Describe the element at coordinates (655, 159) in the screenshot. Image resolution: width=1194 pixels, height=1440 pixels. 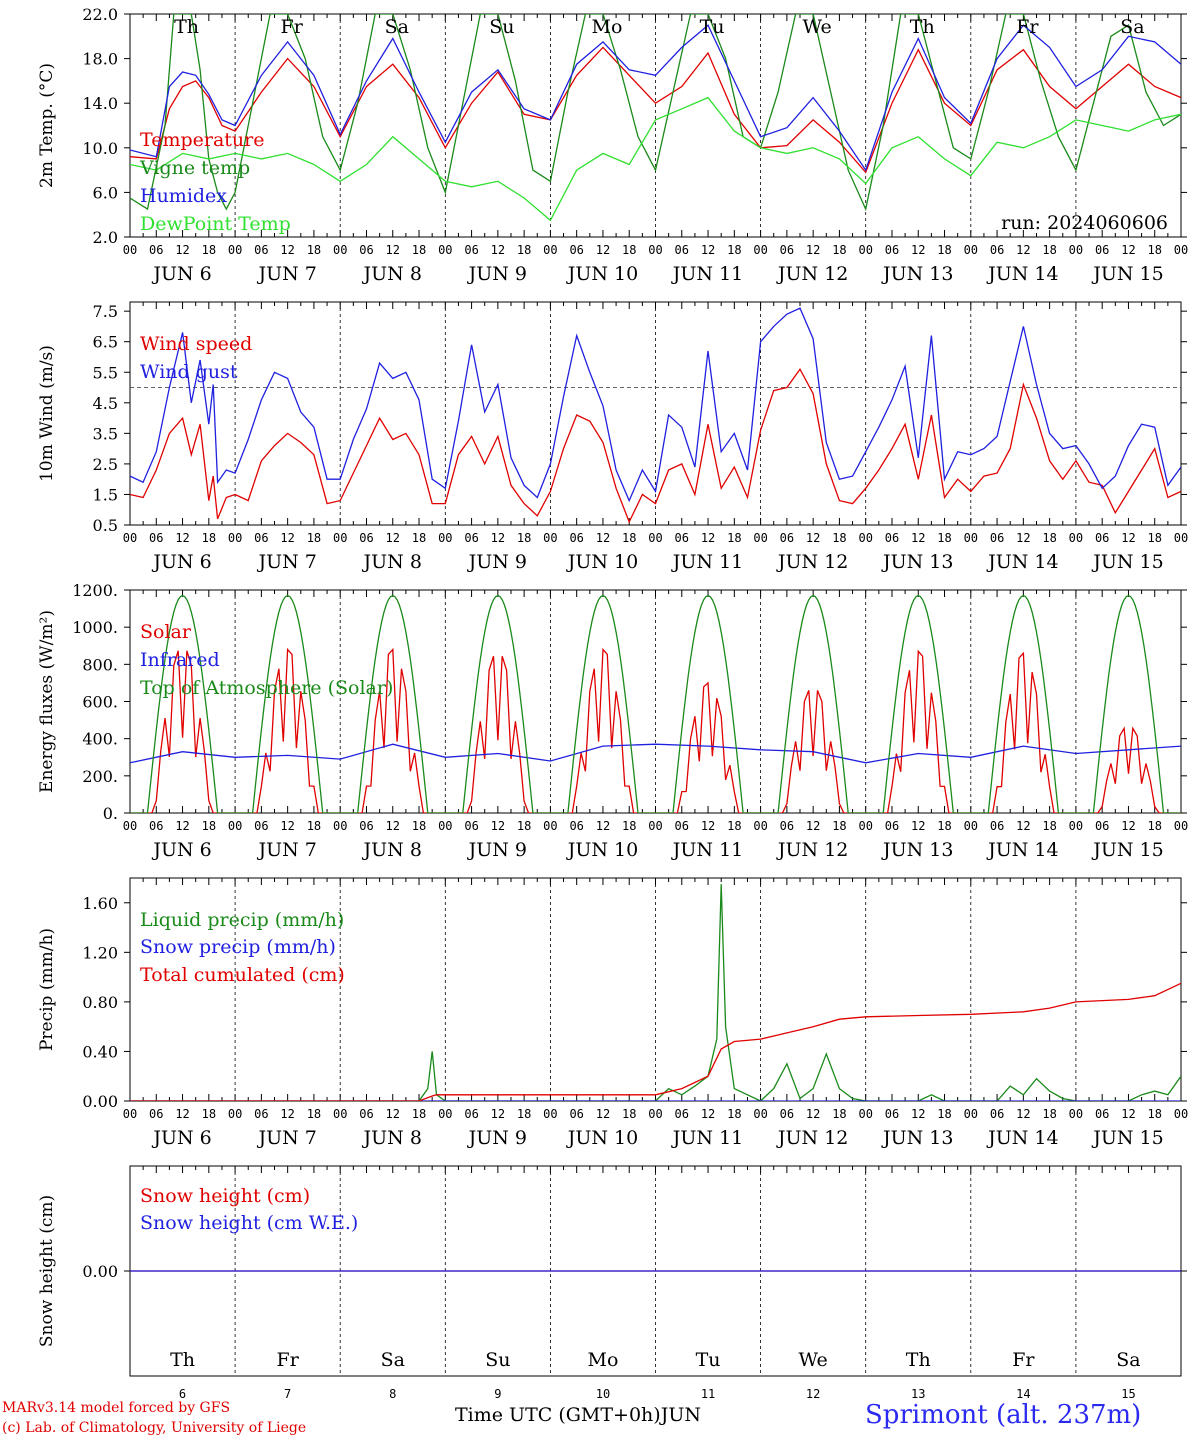
I see `series-line-dewpoint-temp` at that location.